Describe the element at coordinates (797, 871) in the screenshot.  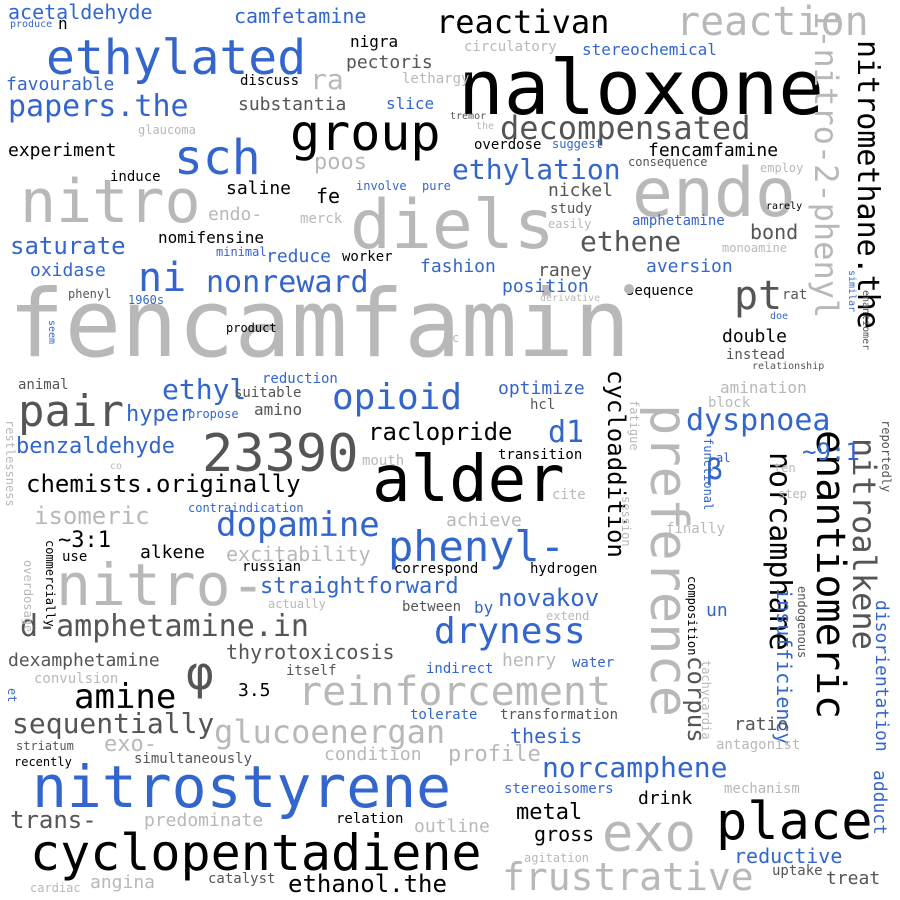
I see `cloud-word: uptake` at that location.